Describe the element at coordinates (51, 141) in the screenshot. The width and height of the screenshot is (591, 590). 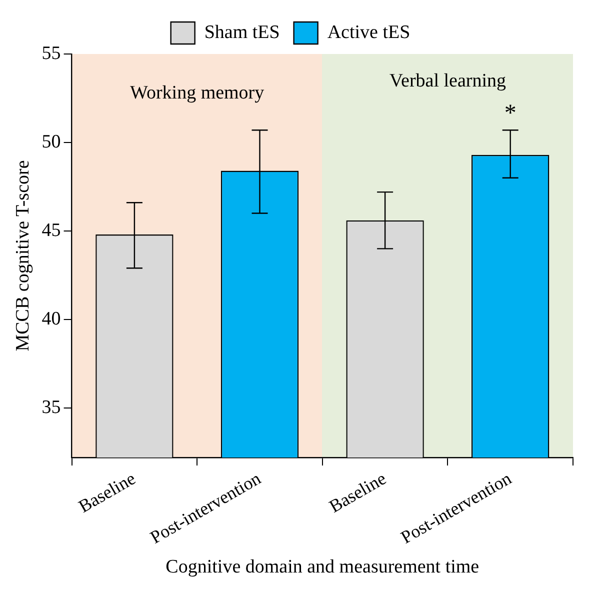
I see `y-tick-label: 50` at that location.